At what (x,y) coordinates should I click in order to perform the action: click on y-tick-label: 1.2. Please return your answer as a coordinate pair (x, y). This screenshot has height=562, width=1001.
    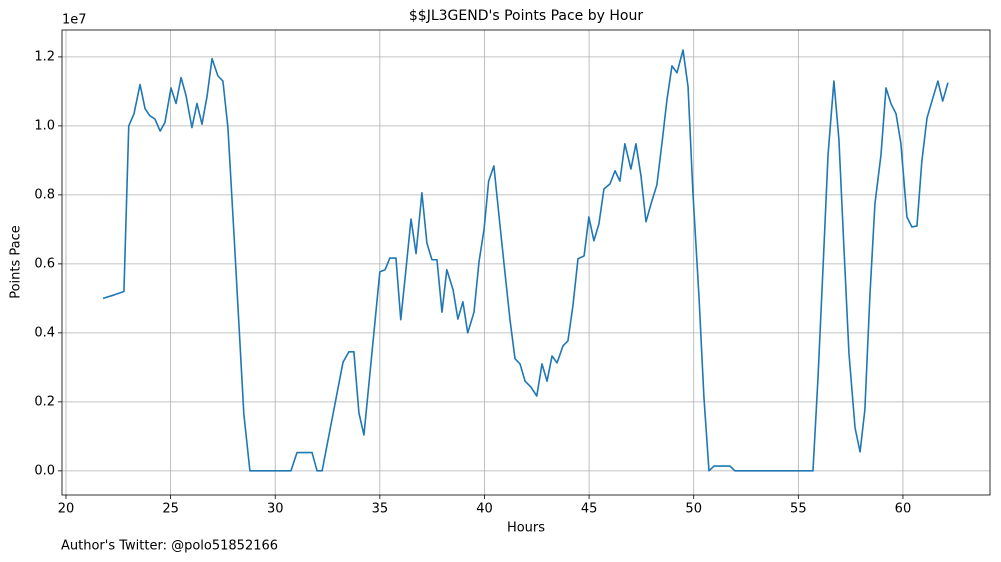
    Looking at the image, I should click on (44, 56).